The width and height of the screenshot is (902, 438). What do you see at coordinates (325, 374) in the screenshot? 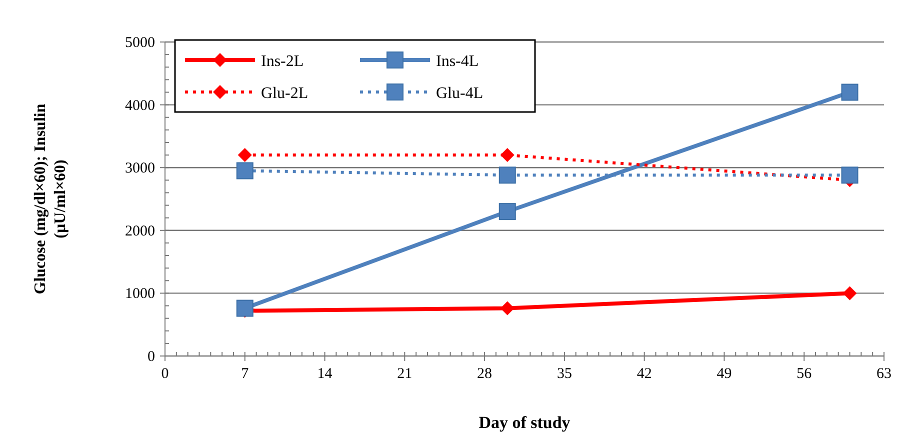
I see `x-tick-label: 14` at bounding box center [325, 374].